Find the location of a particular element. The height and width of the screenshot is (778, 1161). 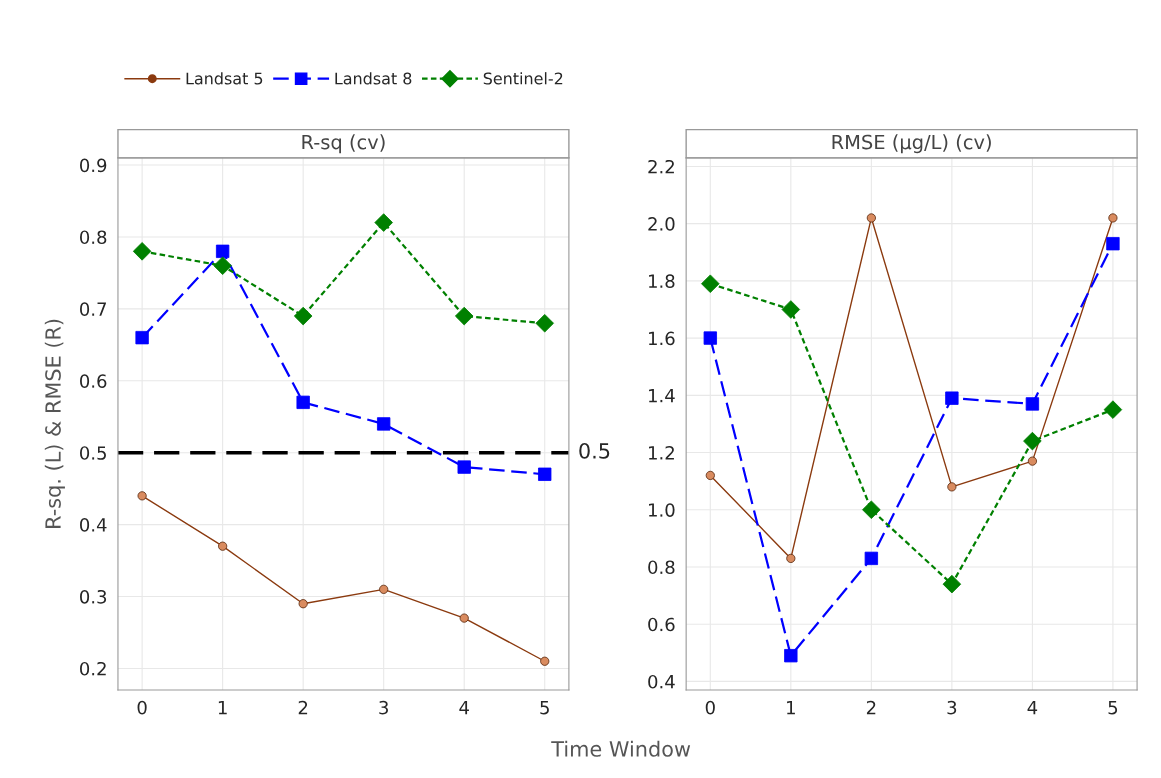

chart-title: RMSE (µg/L) (cv) is located at coordinates (911, 144).